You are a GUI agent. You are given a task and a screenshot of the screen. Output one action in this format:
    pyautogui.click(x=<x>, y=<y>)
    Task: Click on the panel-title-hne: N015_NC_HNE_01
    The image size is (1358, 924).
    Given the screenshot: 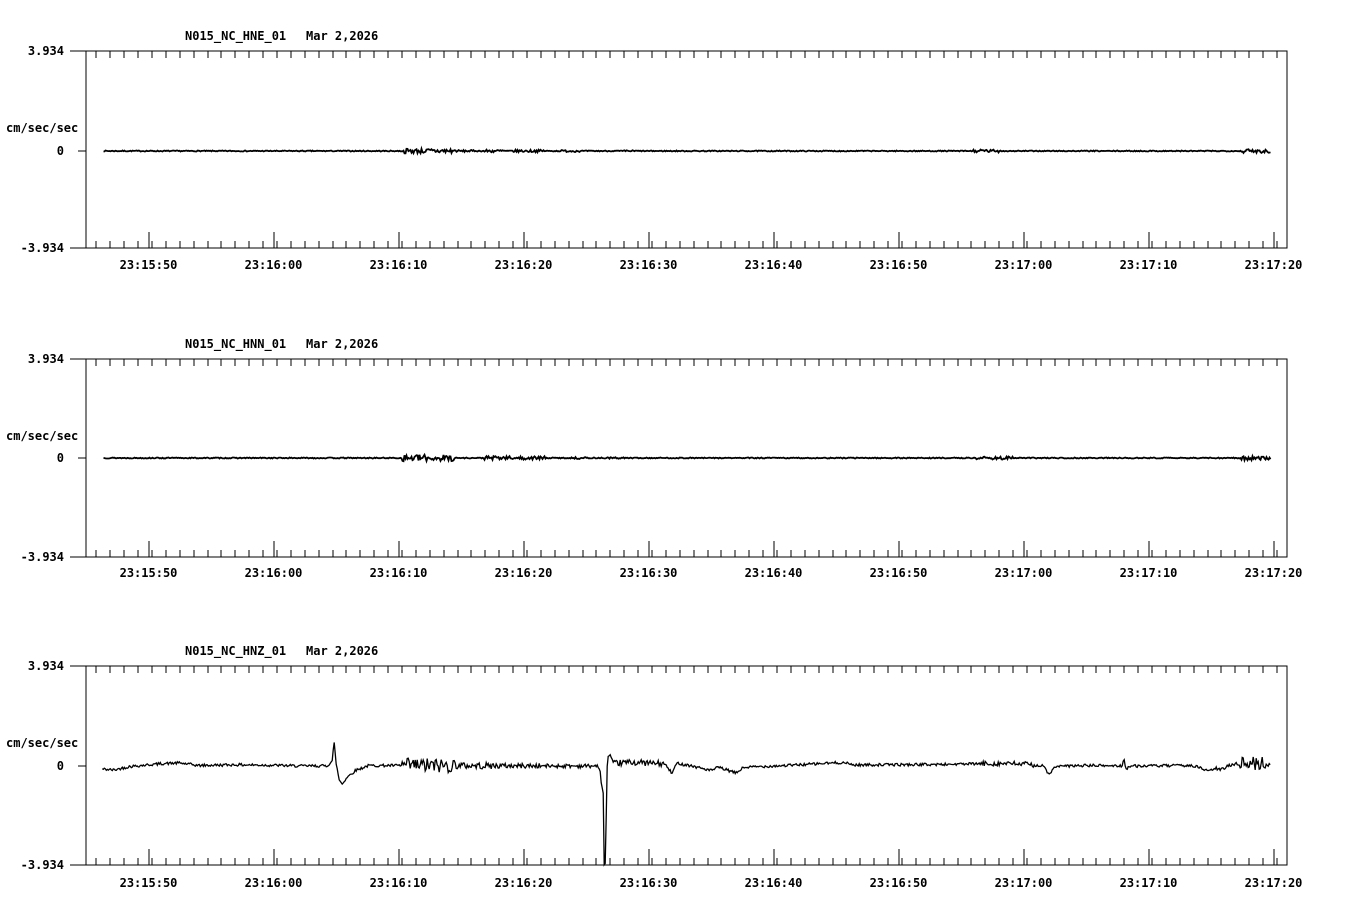 What is the action you would take?
    pyautogui.click(x=236, y=36)
    